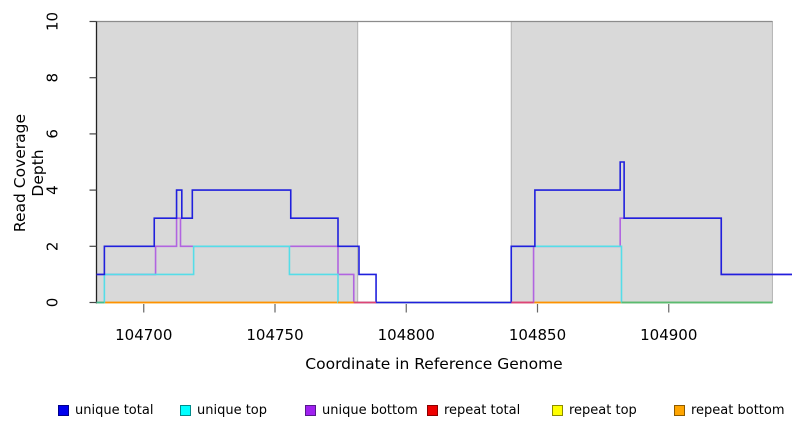  I want to click on legend-item-unique-top: unique top, so click(223, 410).